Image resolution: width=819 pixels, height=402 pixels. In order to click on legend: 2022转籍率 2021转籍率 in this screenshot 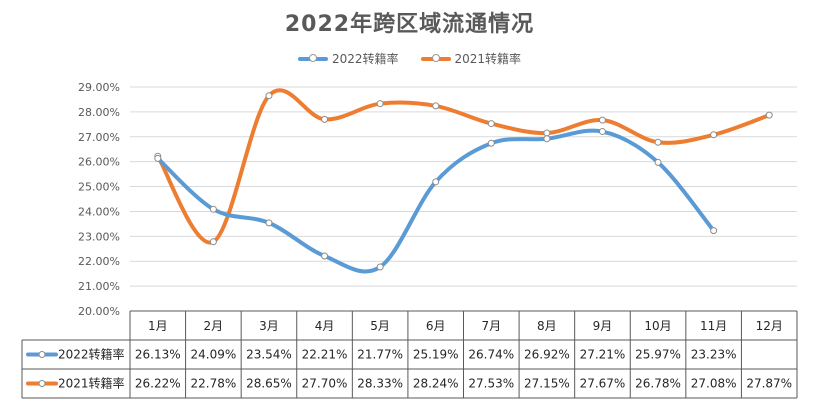, I will do `click(409, 58)`.